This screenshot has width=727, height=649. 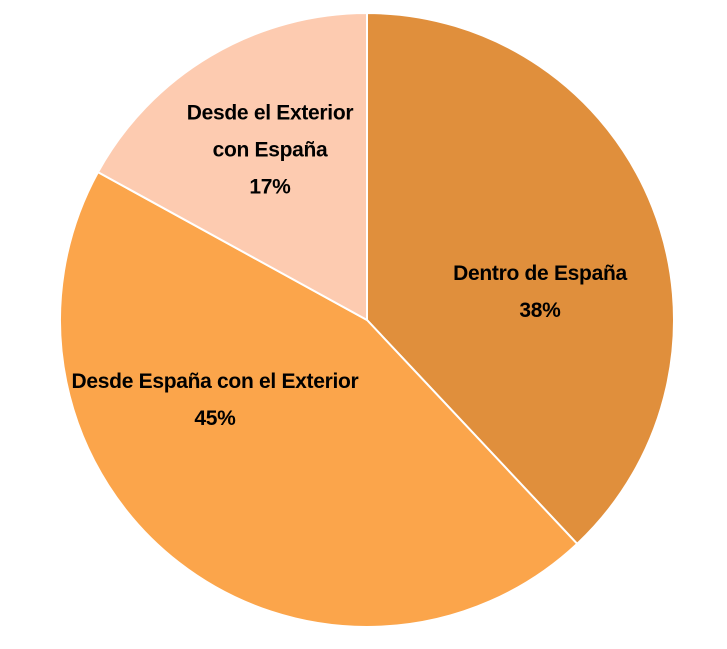 What do you see at coordinates (540, 292) in the screenshot?
I see `slice-label: Dentro de España 38%` at bounding box center [540, 292].